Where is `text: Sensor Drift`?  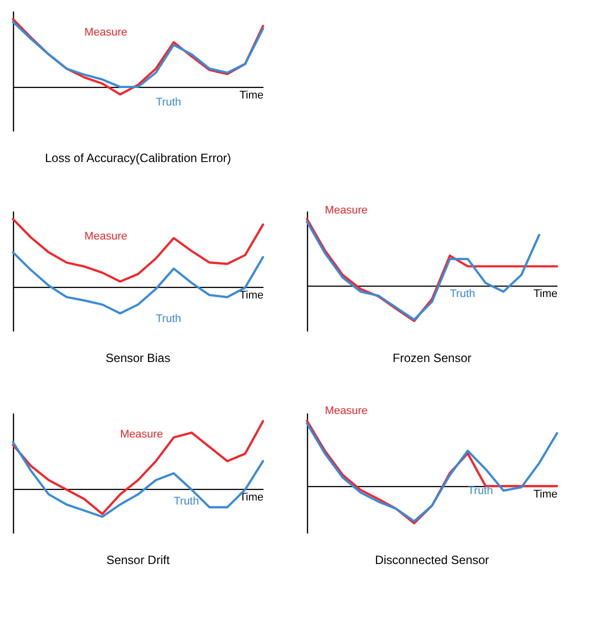 text: Sensor Drift is located at coordinates (138, 560).